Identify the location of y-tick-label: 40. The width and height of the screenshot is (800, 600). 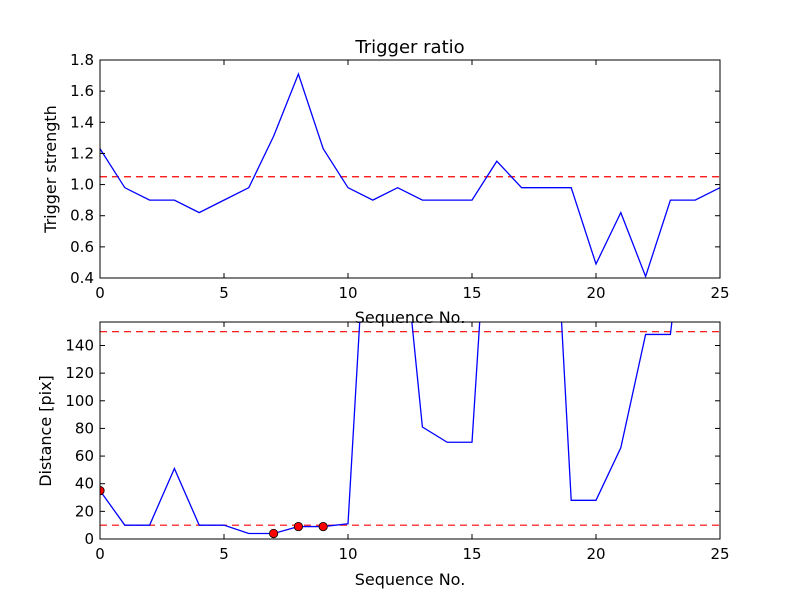
(84, 484).